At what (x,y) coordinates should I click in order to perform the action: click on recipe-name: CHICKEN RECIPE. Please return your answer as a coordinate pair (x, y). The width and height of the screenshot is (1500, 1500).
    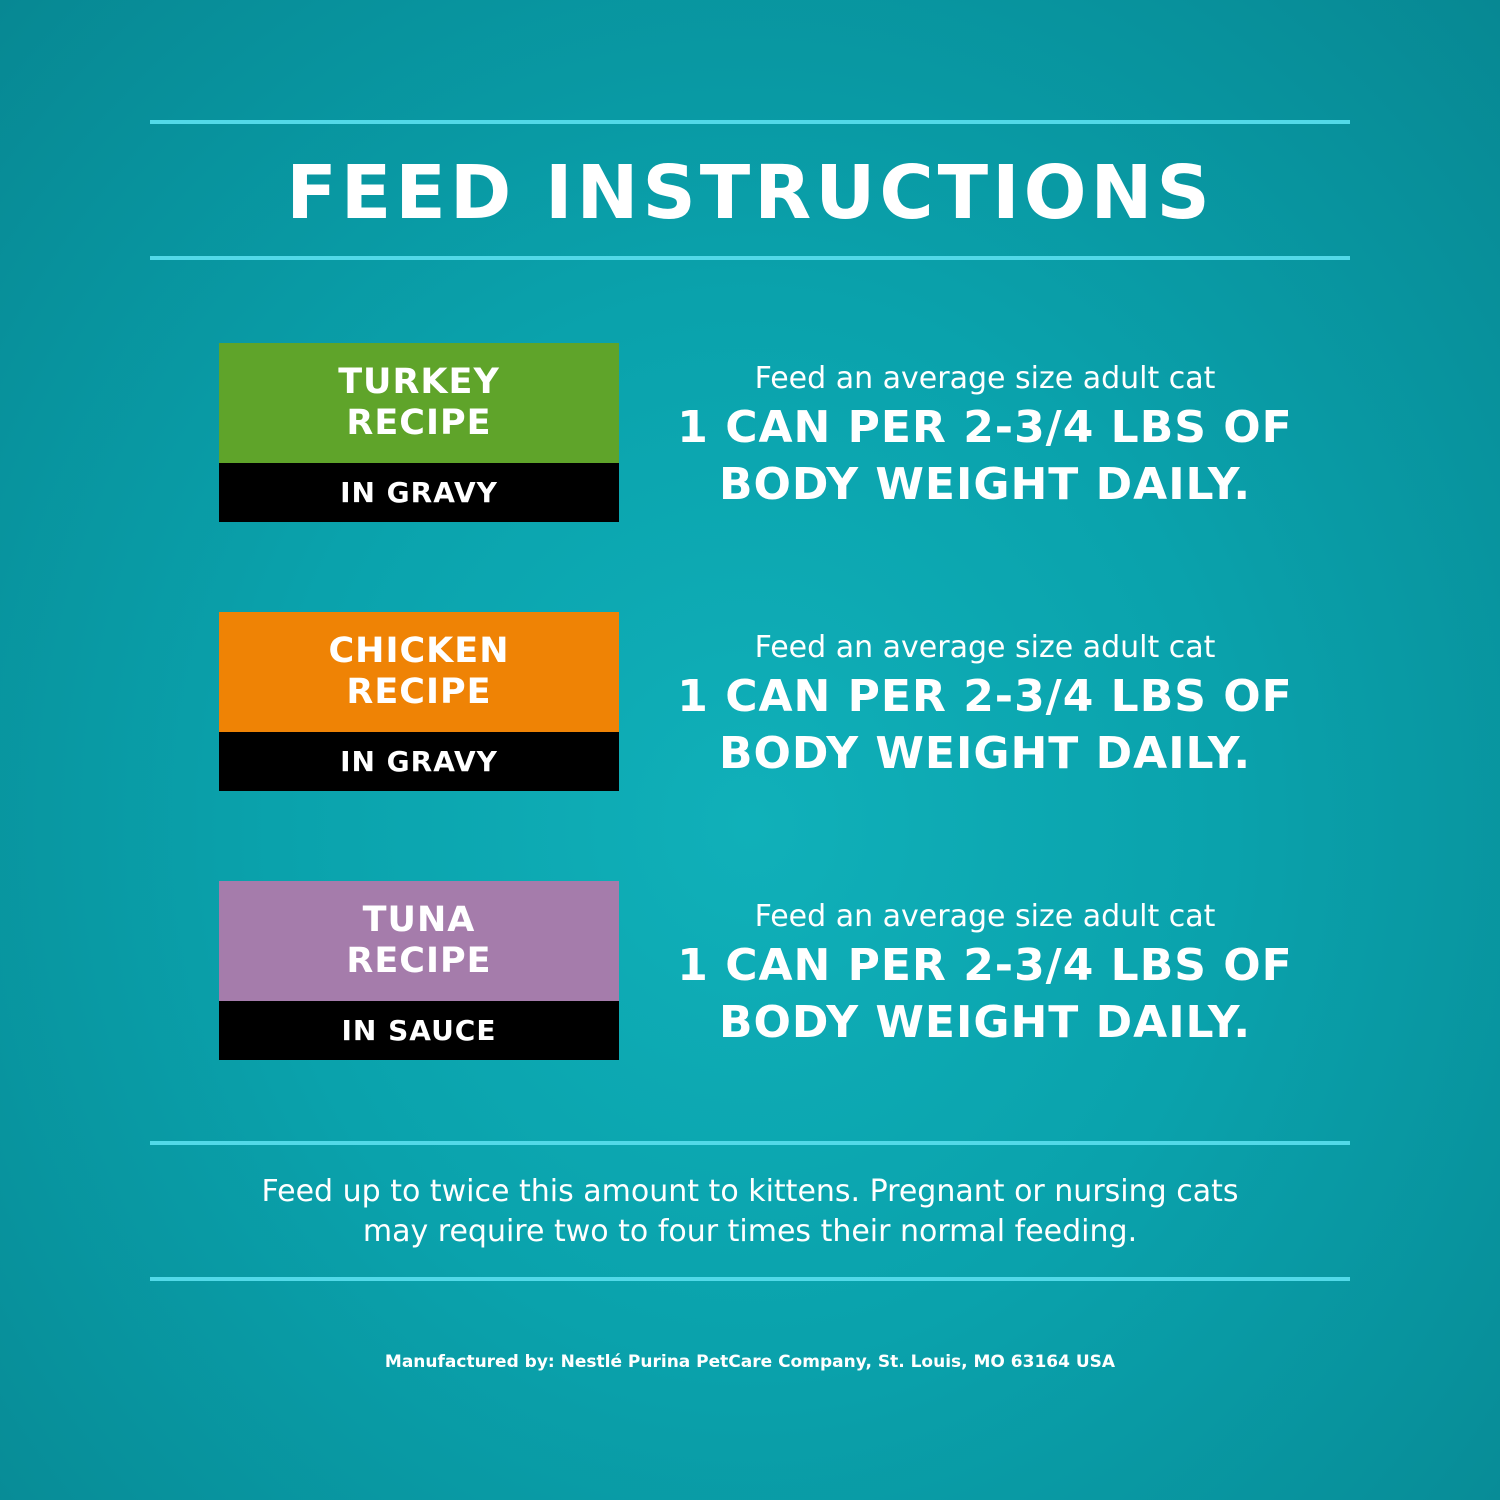
    Looking at the image, I should click on (419, 672).